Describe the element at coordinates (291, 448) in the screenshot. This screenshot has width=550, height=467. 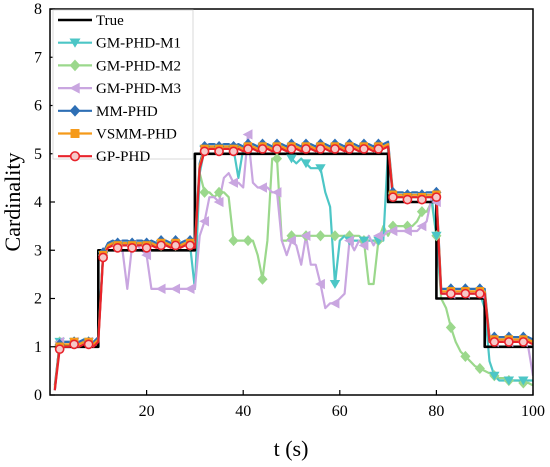
I see `x-axis-title: t (s)` at that location.